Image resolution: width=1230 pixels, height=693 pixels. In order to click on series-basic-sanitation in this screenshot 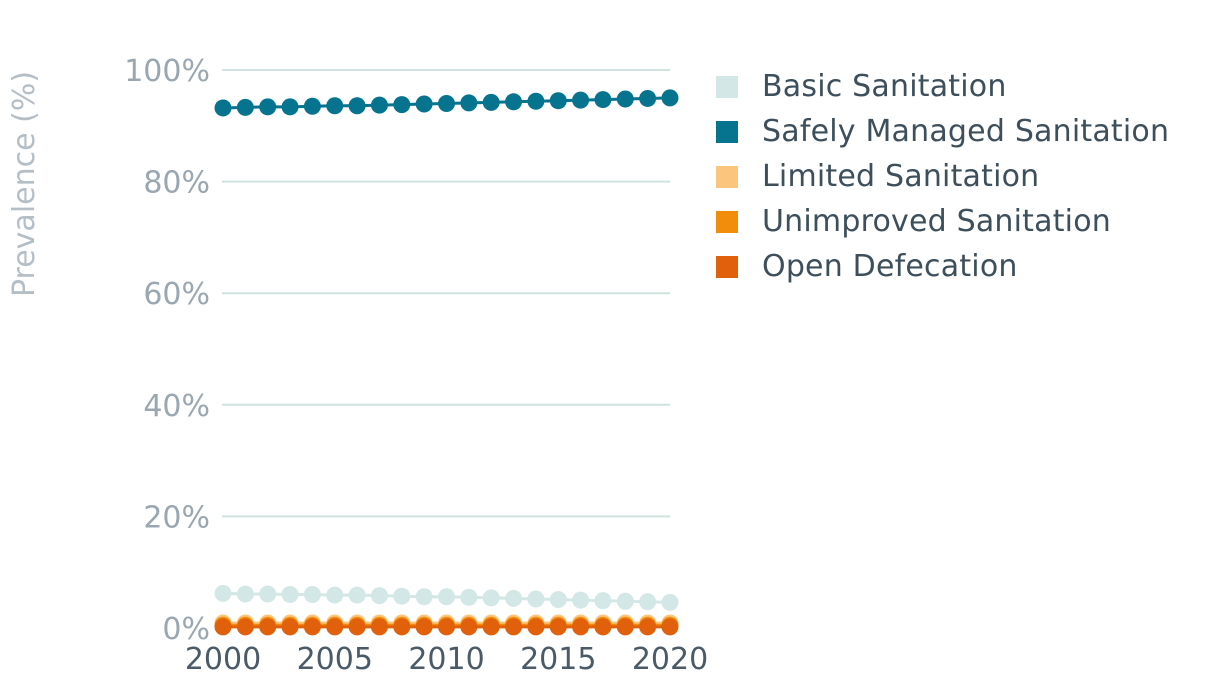, I will do `click(446, 597)`.